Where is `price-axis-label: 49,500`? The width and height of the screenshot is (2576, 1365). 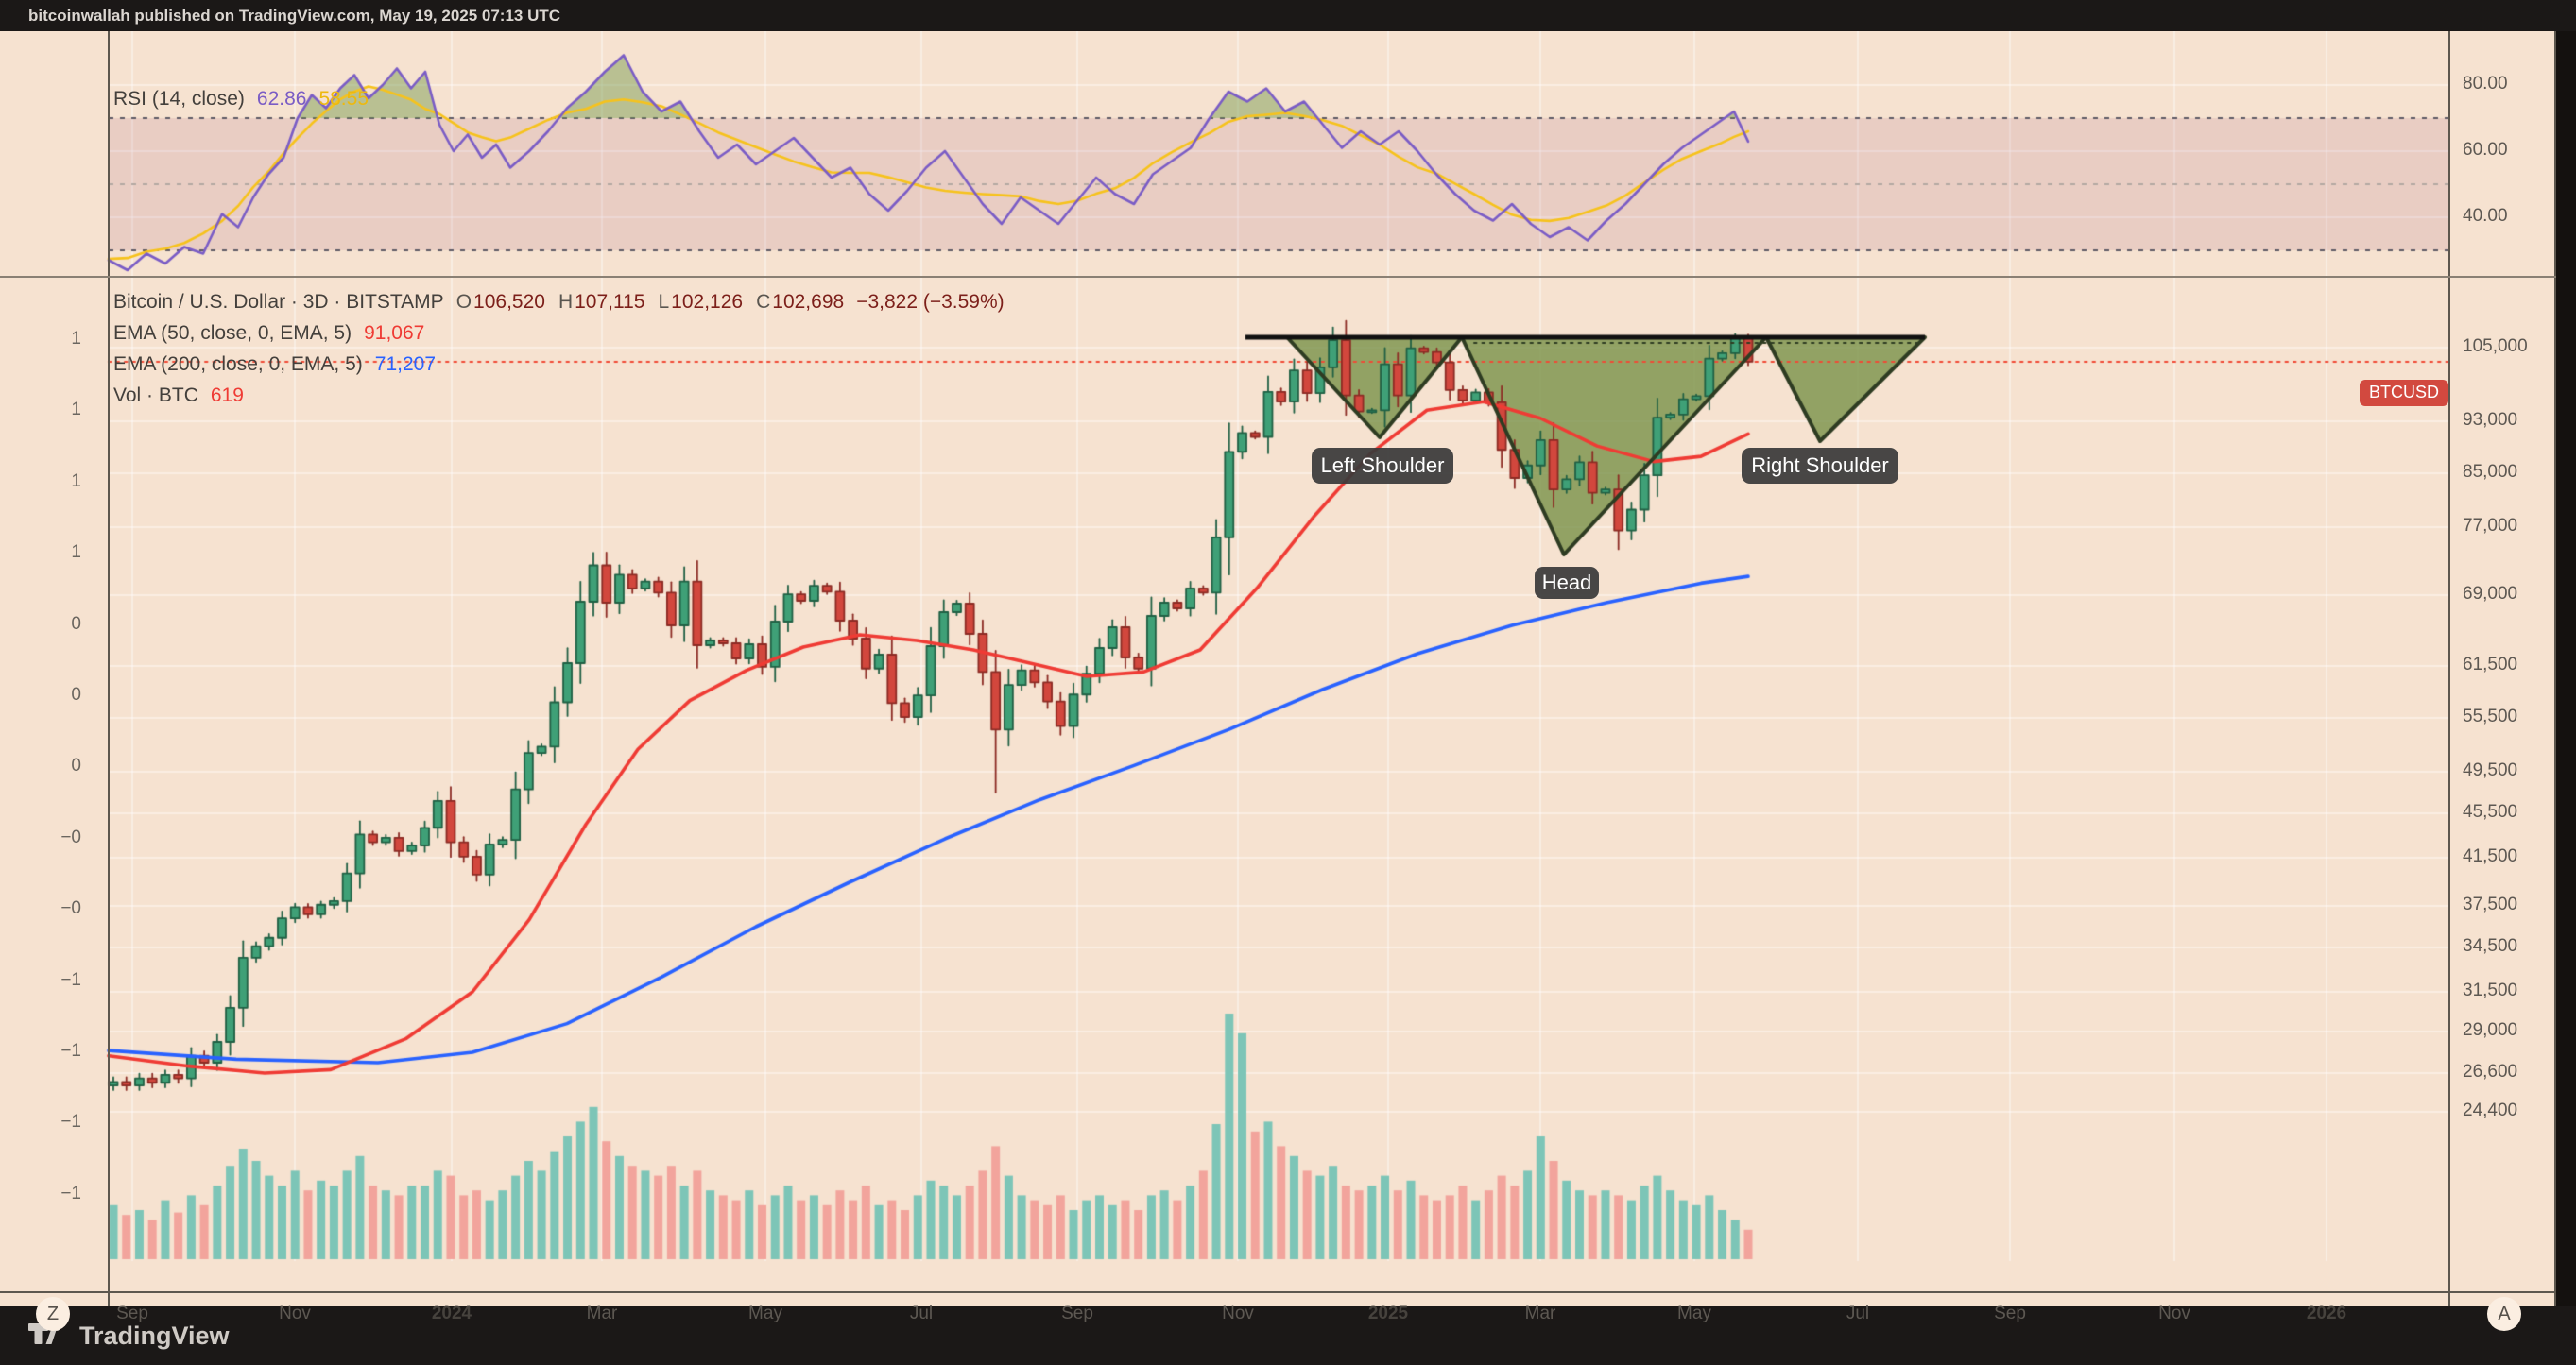 price-axis-label: 49,500 is located at coordinates (2490, 770).